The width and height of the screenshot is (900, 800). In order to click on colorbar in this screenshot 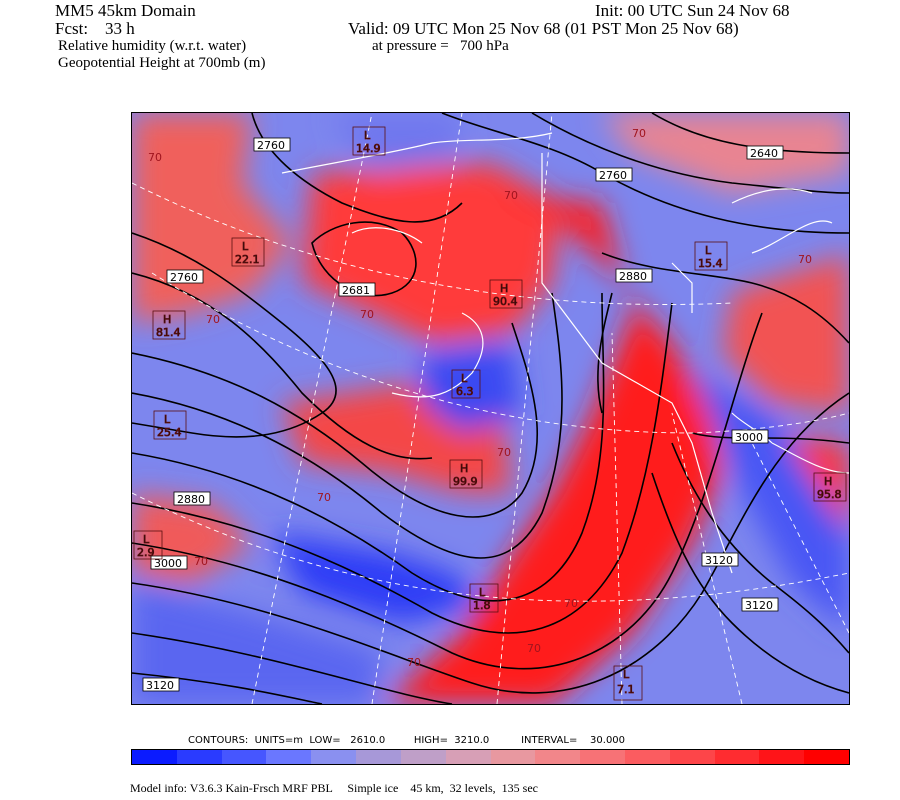, I will do `click(490, 757)`.